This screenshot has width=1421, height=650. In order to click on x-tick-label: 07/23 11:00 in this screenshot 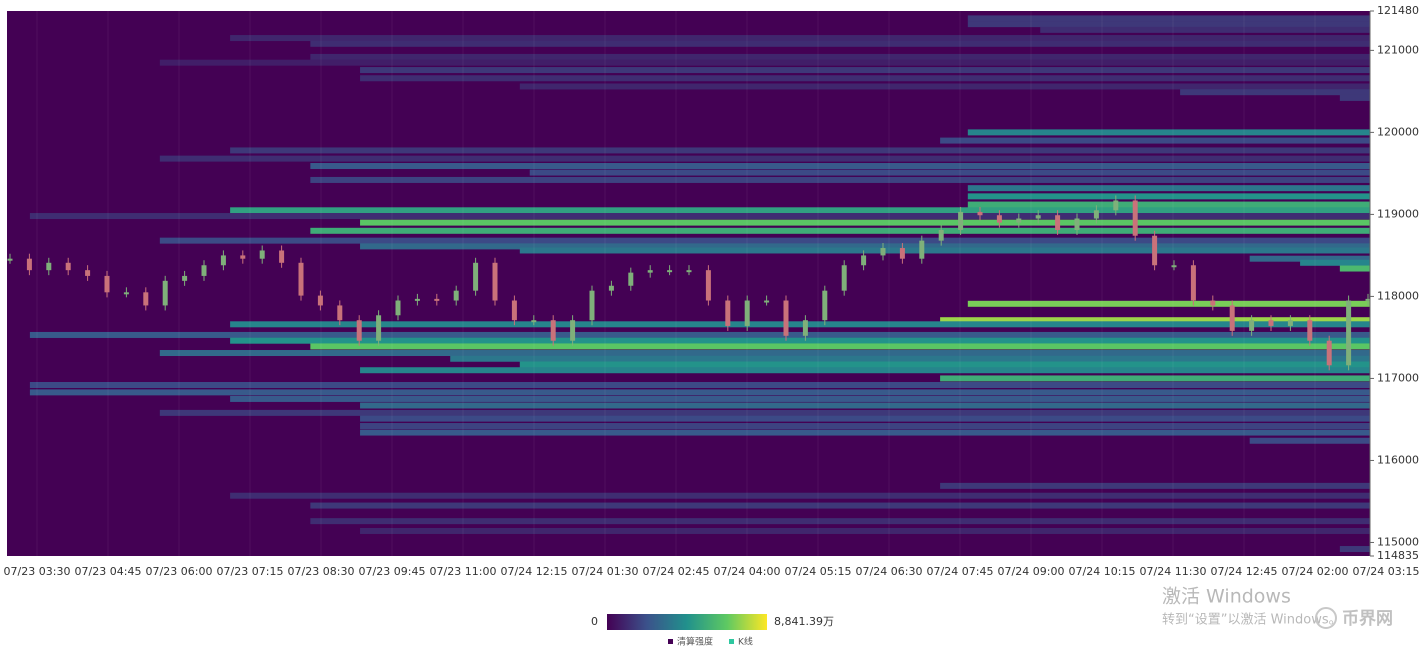, I will do `click(463, 571)`.